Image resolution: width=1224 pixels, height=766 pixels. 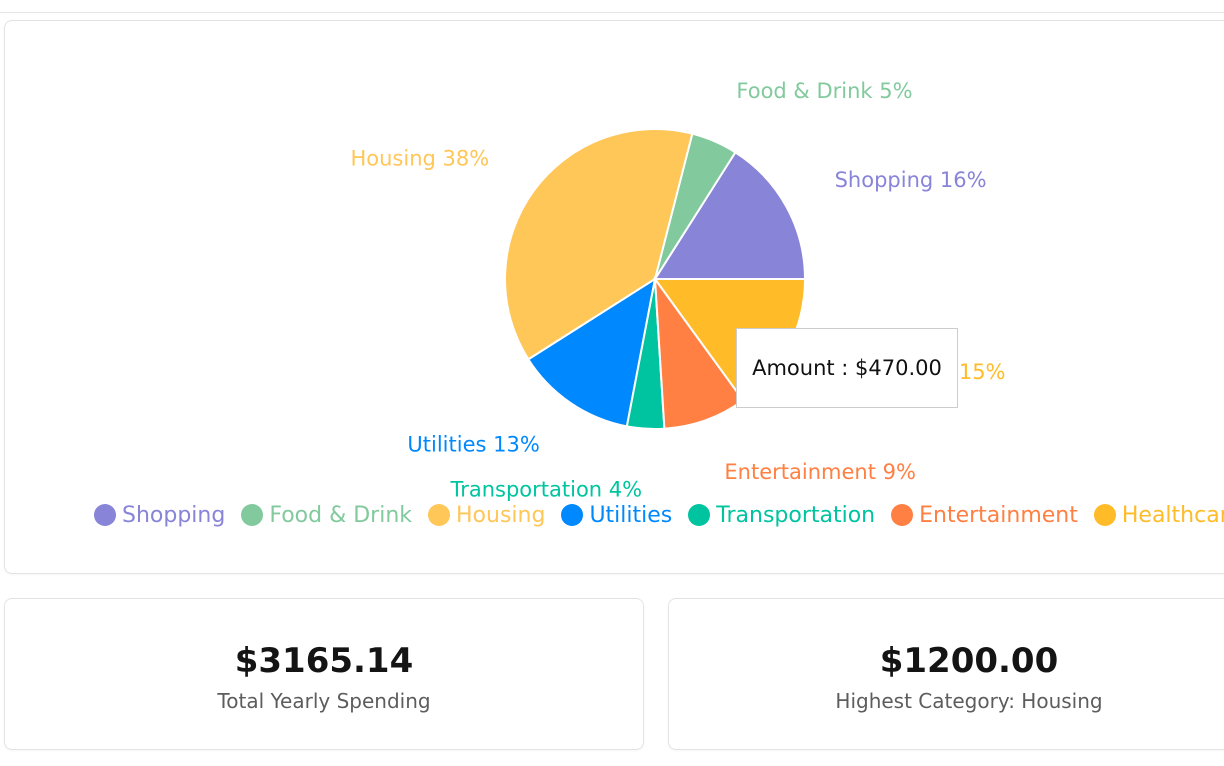 I want to click on legend-item-entertainment: Entertainment, so click(x=984, y=515).